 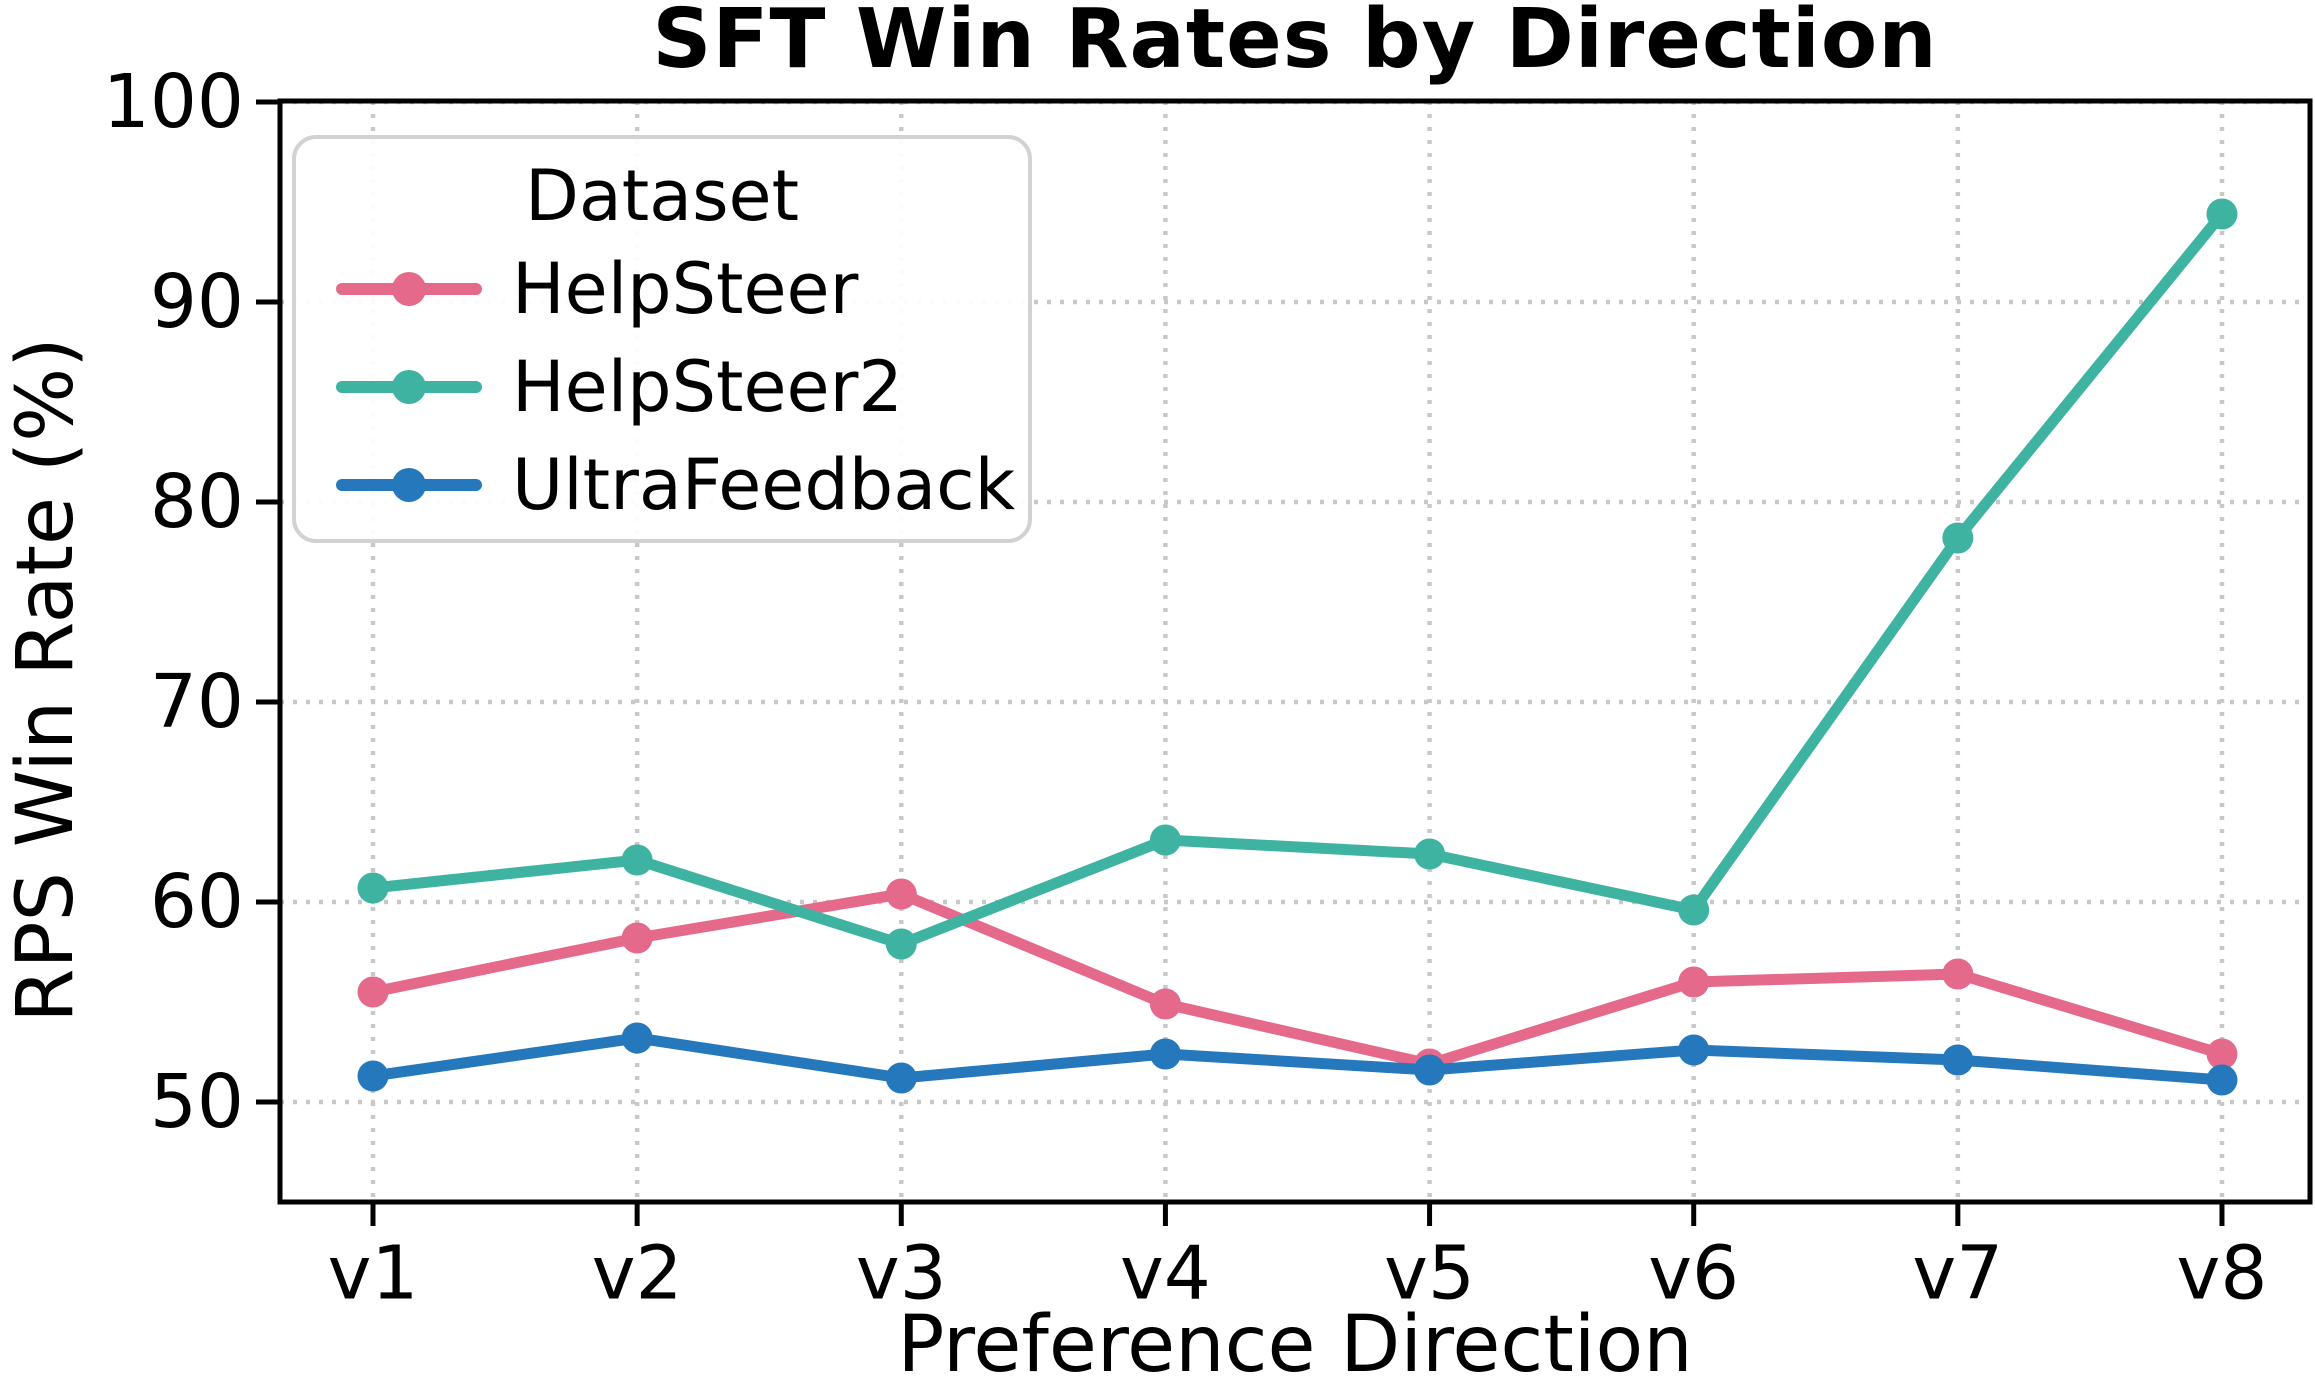 I want to click on legend: Dataset HelpSteer HelpSteer2 UltraFeedback, so click(x=662, y=339).